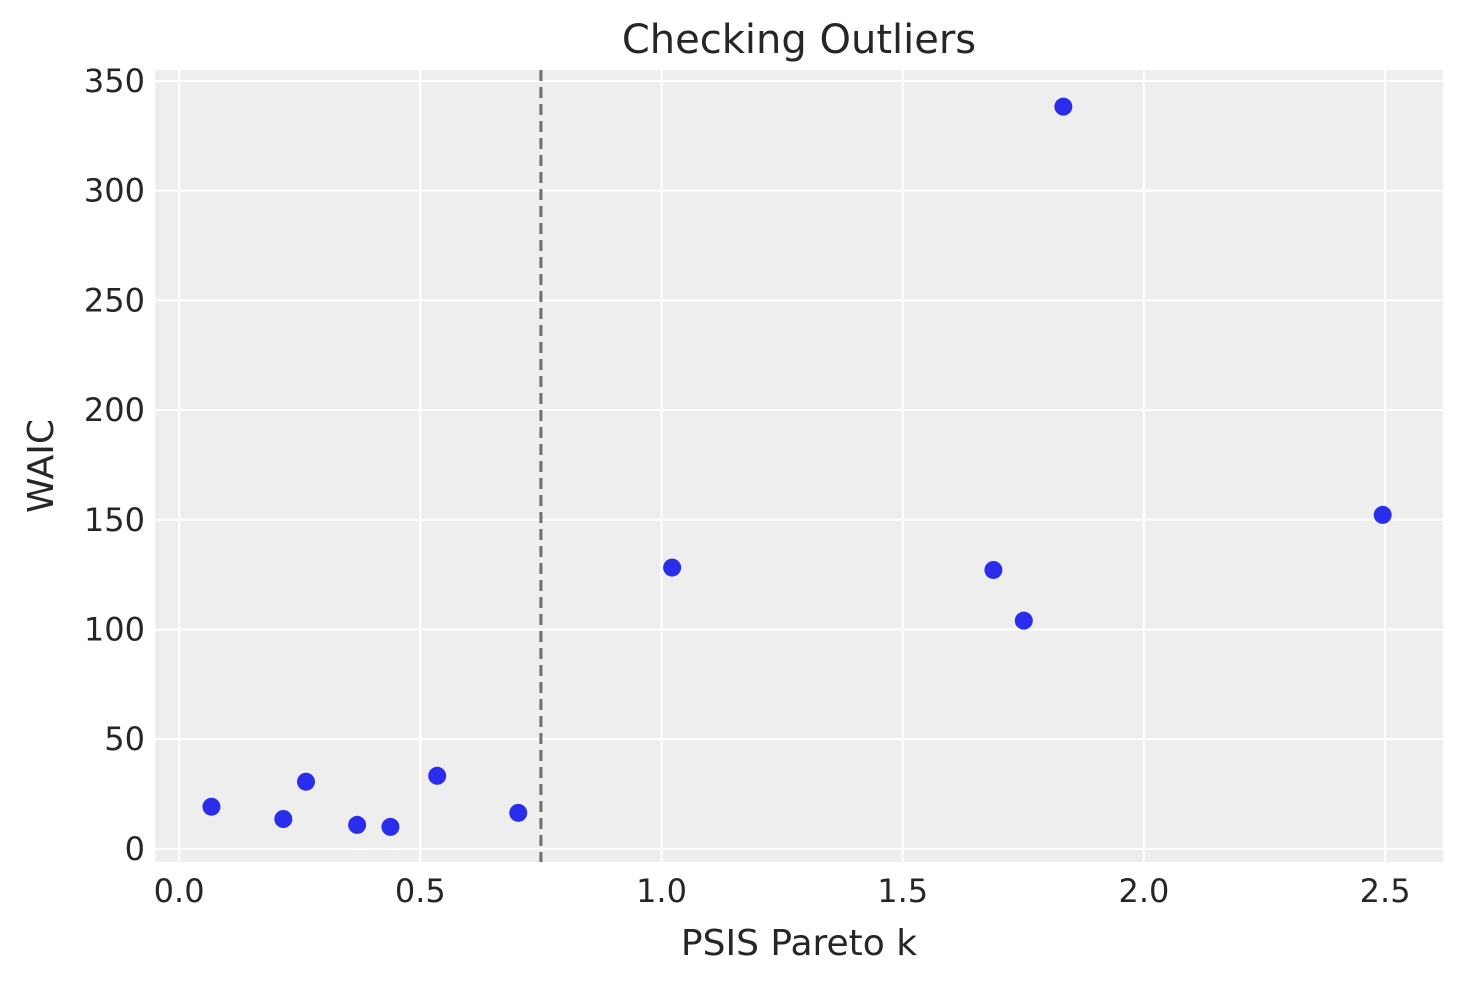  I want to click on x-tick-labels: 0.0 0.5 1.0 1.5 2.0 2.5, so click(782, 891).